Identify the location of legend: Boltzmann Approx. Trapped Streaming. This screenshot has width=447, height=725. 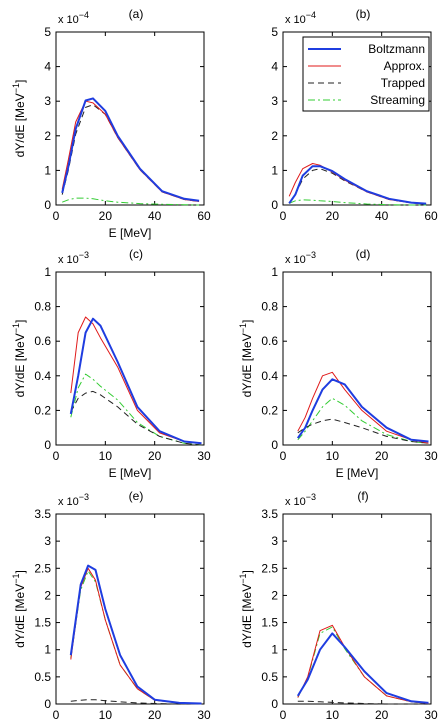
(366, 74).